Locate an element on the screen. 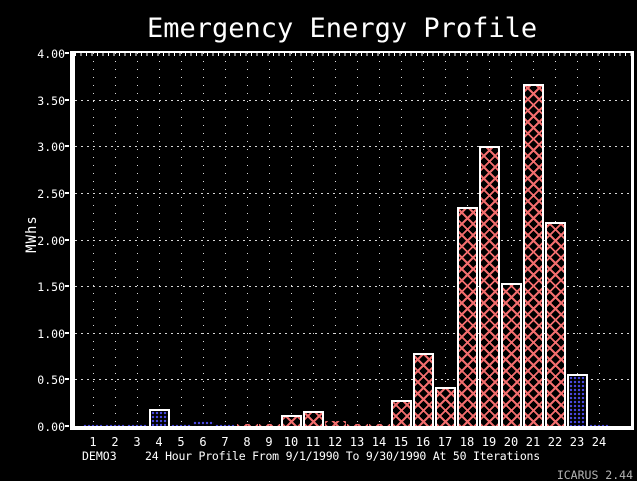  x-axis-tick-label: 11 is located at coordinates (313, 442).